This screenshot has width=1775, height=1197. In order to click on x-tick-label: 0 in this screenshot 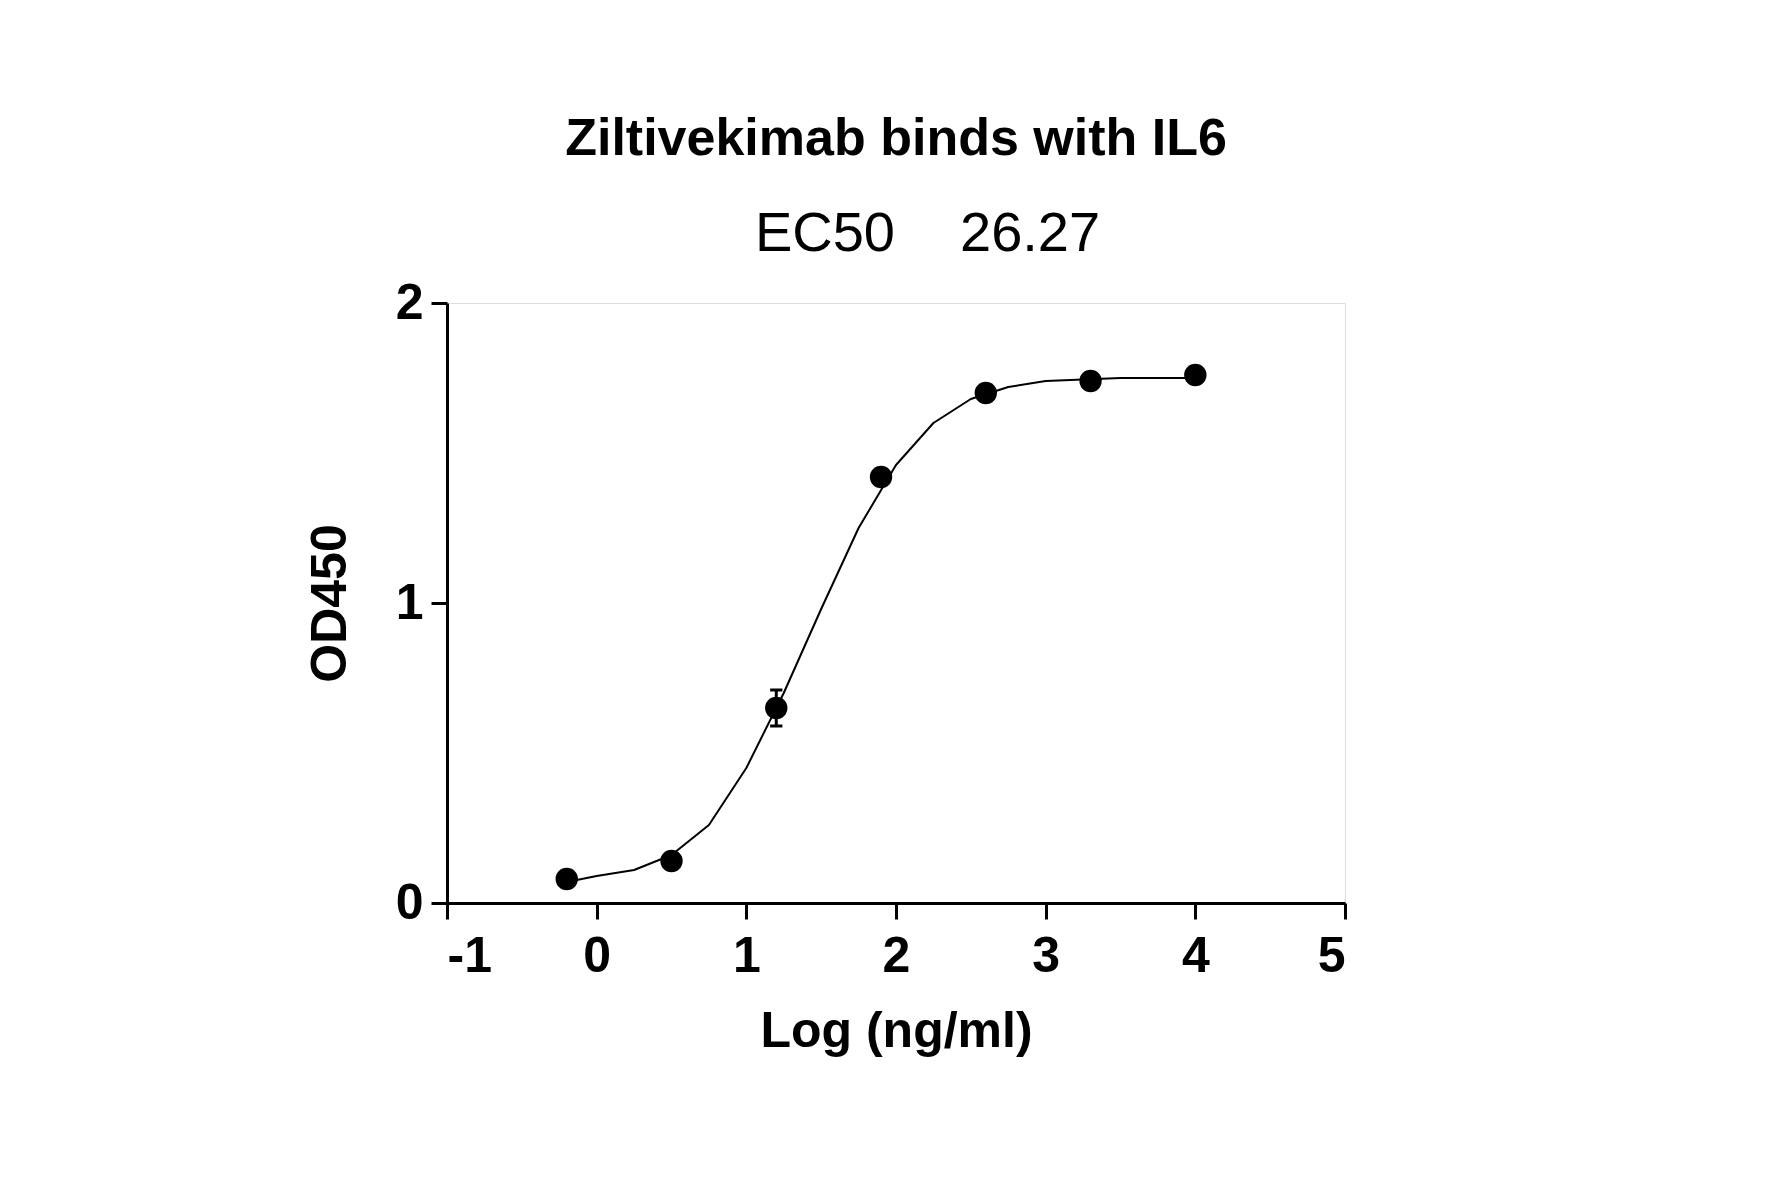, I will do `click(597, 954)`.